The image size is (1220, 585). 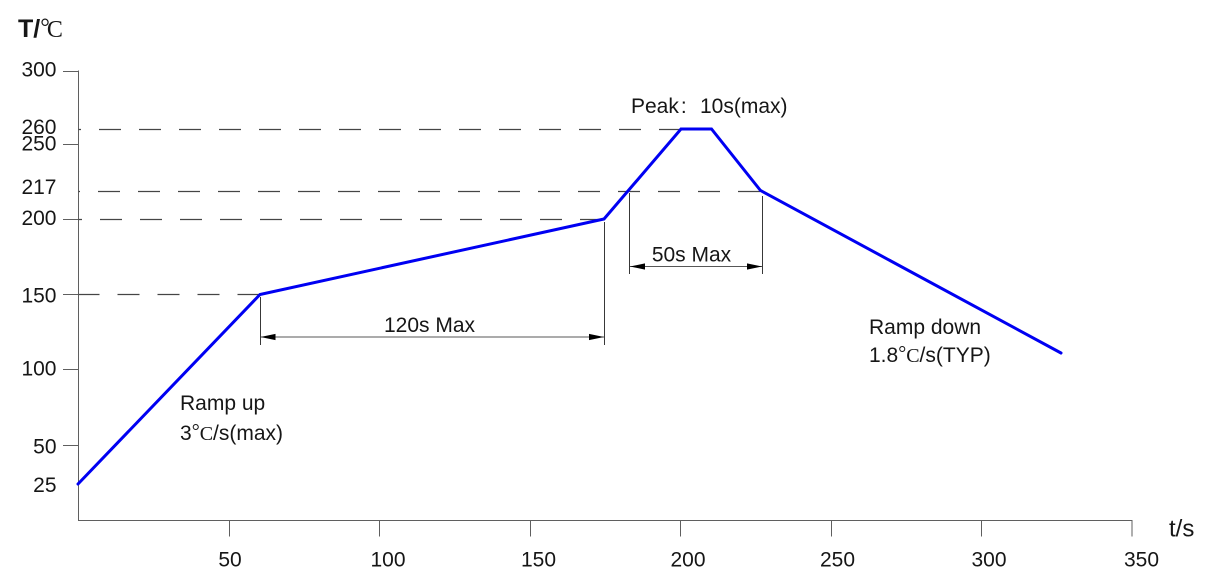 What do you see at coordinates (38, 187) in the screenshot?
I see `svg-text: 217` at bounding box center [38, 187].